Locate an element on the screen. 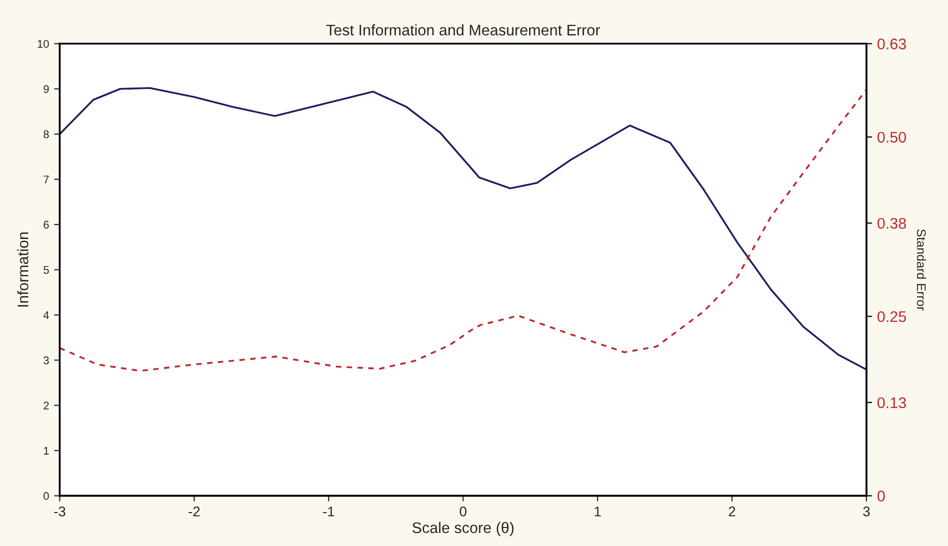 This screenshot has width=948, height=546. y-axis-title: Information is located at coordinates (22, 269).